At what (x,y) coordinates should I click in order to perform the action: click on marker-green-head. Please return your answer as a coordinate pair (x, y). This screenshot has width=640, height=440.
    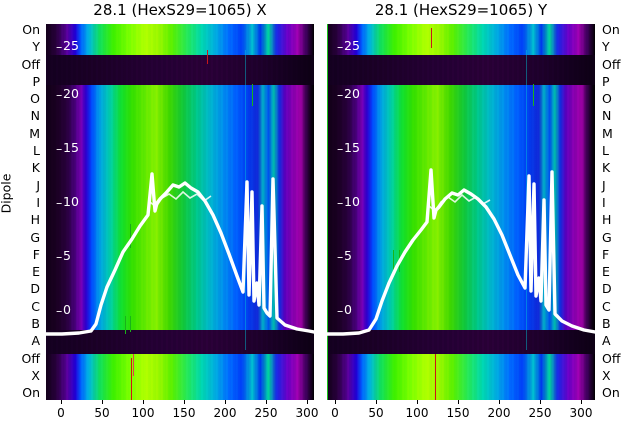
    Looking at the image, I should click on (252, 95).